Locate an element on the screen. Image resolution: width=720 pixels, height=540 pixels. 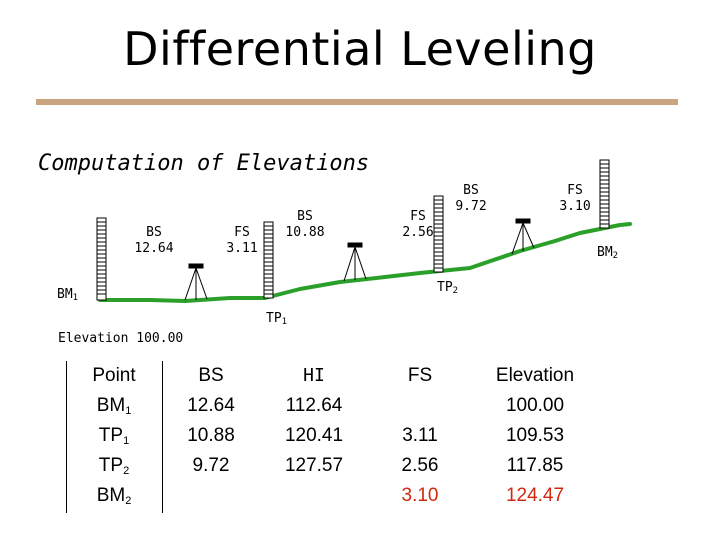
cell-point: TP2 is located at coordinates (114, 466).